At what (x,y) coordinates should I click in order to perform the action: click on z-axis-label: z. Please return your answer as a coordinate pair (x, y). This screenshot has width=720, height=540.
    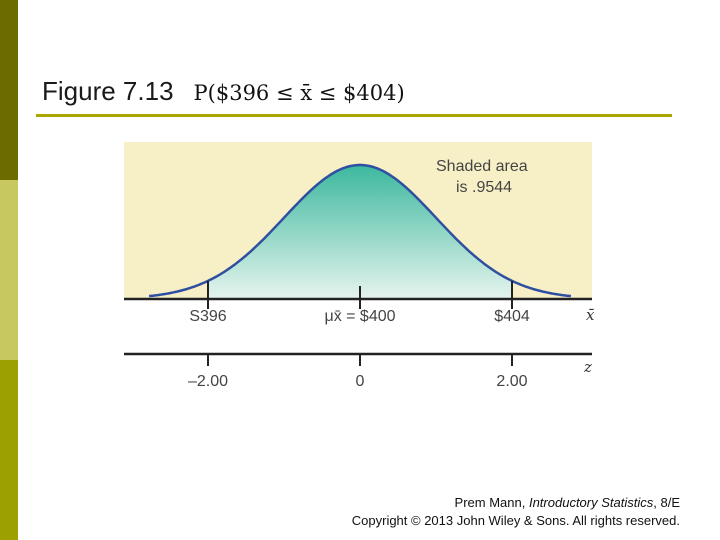
    Looking at the image, I should click on (587, 367).